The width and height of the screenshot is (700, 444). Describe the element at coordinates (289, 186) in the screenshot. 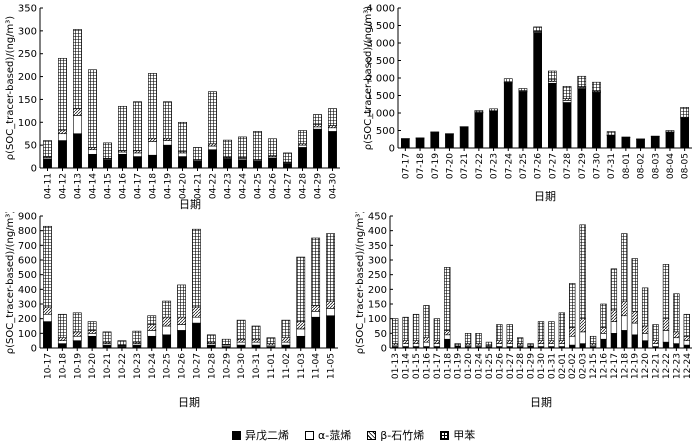

I see `x-tick-label: 04-27` at that location.